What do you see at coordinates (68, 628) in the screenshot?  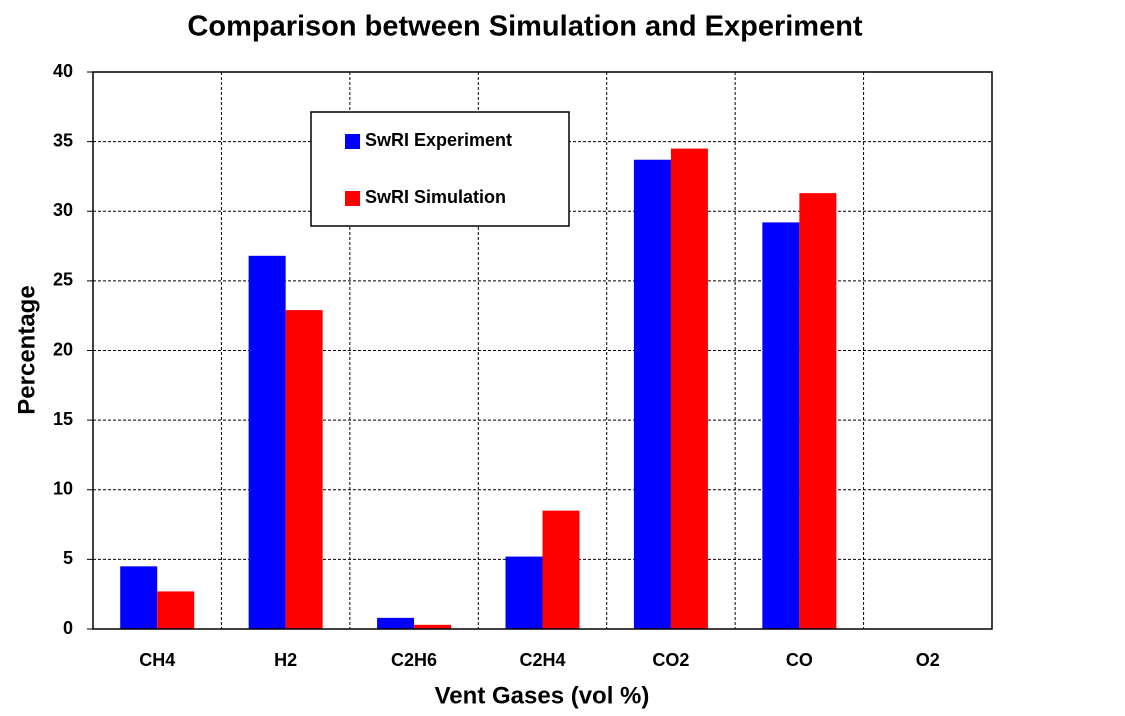 I see `y-tick-label: 0` at bounding box center [68, 628].